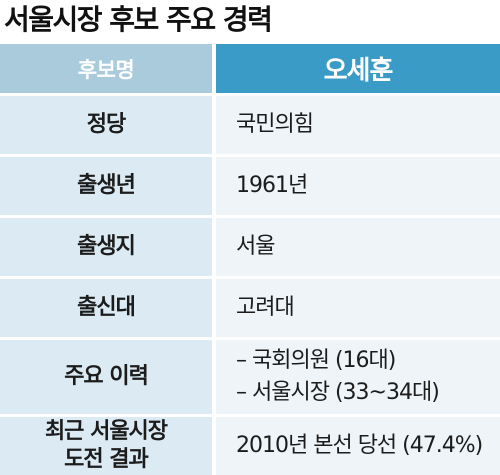 This screenshot has width=500, height=475. Describe the element at coordinates (358, 446) in the screenshot. I see `row-value-recent-result: 2010년 본선 당선 (47.4%)` at that location.